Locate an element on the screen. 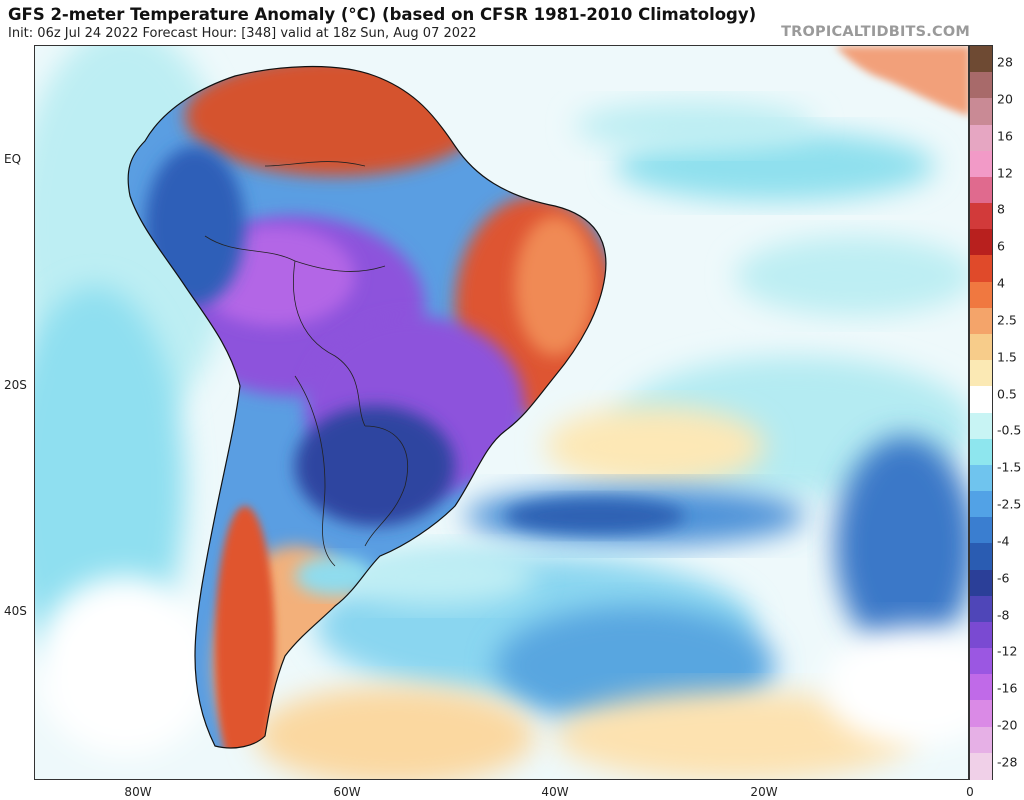 This screenshot has width=1024, height=800. colorbar-tick-label: -28 is located at coordinates (1007, 762).